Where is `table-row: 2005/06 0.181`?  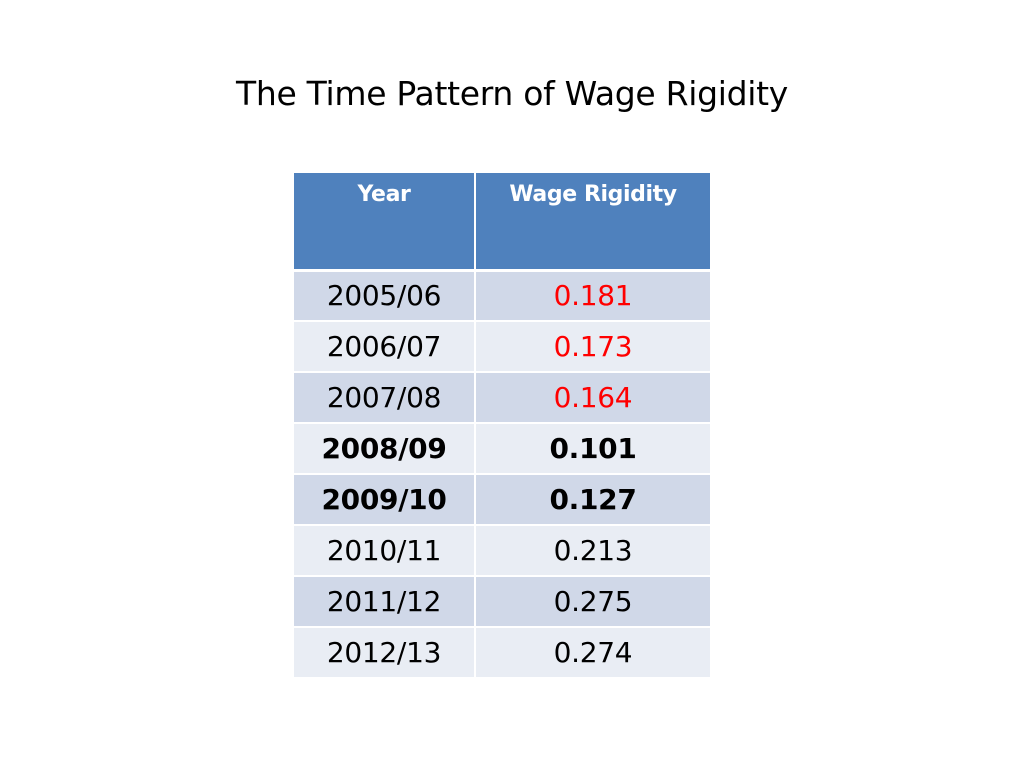 table-row: 2005/06 0.181 is located at coordinates (502, 296).